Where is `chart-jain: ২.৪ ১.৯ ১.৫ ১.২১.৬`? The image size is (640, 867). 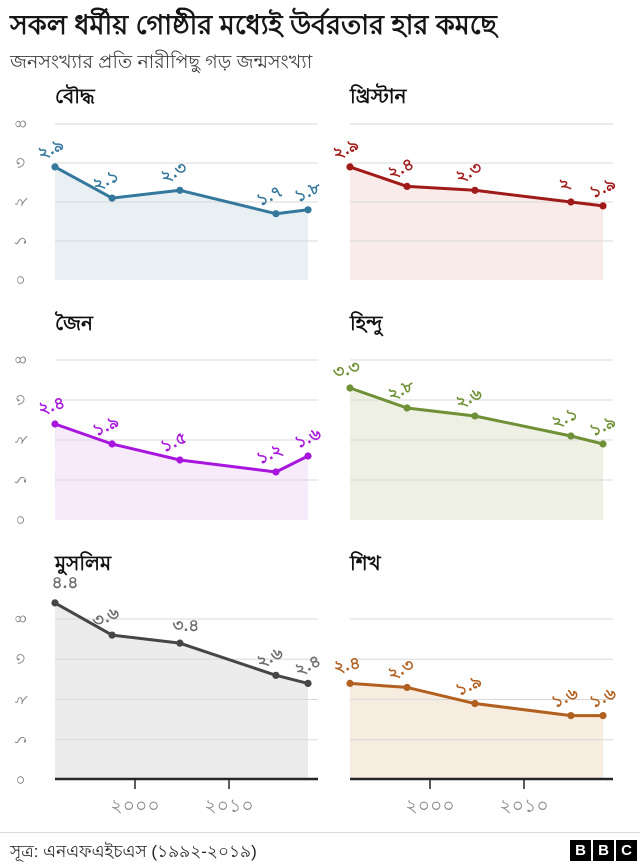 chart-jain: ২.৪ ১.৯ ১.৫ ১.২১.৬ is located at coordinates (180, 439).